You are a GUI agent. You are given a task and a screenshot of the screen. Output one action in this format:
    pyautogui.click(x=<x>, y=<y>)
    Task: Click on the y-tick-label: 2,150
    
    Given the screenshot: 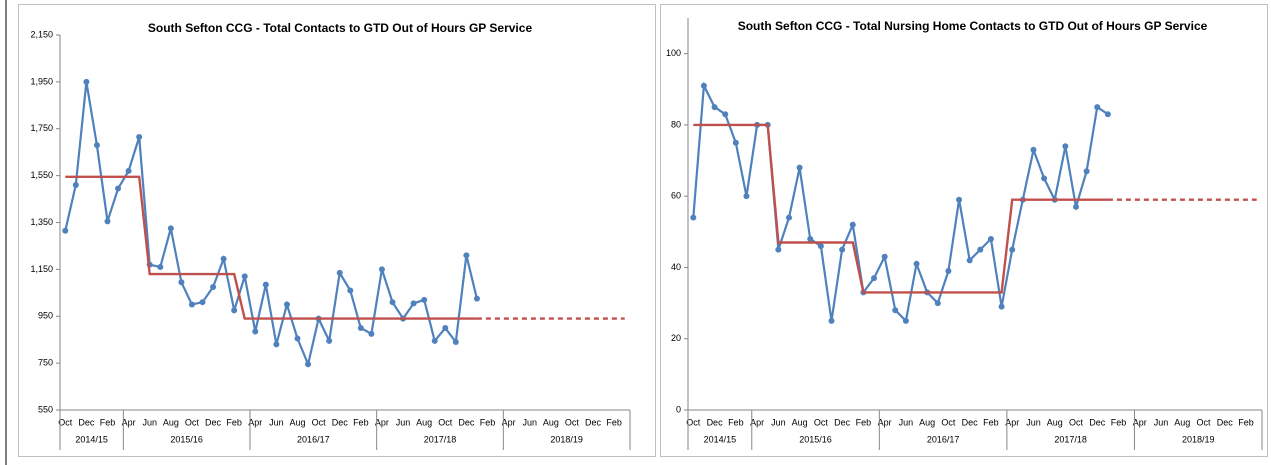 What is the action you would take?
    pyautogui.click(x=41, y=34)
    